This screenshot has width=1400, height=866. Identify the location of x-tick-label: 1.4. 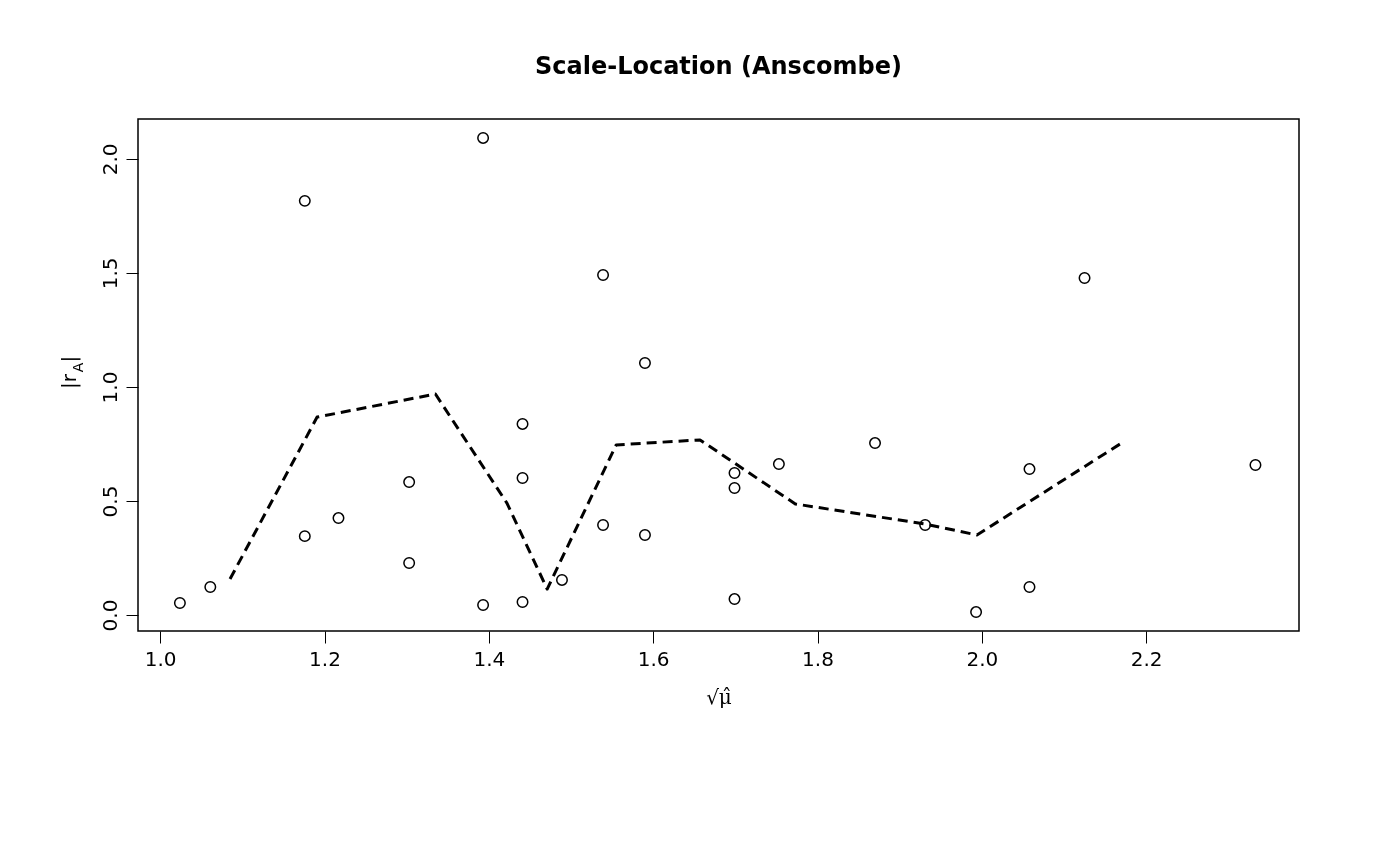
(489, 658).